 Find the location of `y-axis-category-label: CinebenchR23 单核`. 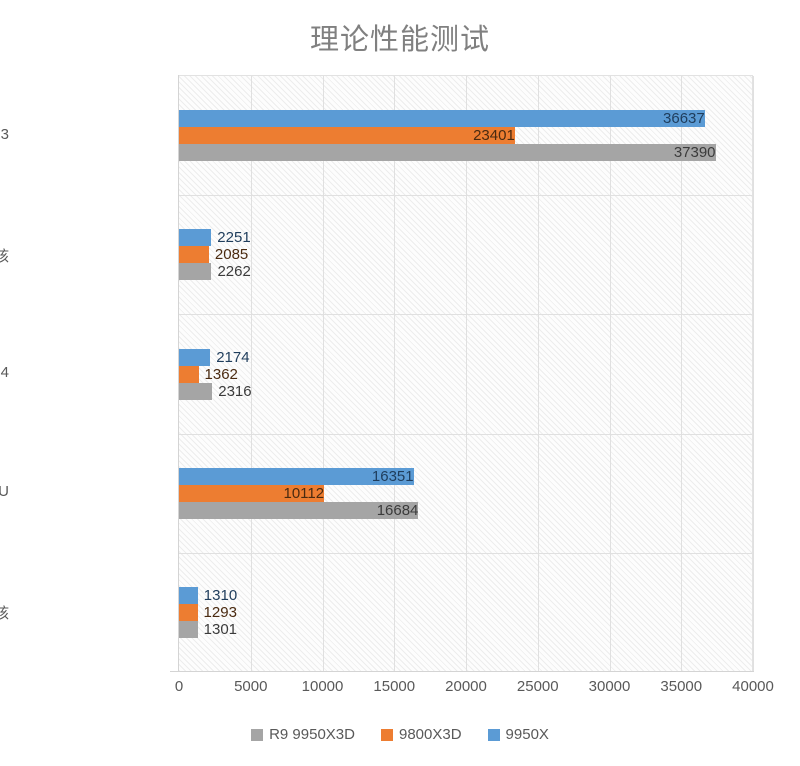

y-axis-category-label: CinebenchR23 单核 is located at coordinates (4, 256).